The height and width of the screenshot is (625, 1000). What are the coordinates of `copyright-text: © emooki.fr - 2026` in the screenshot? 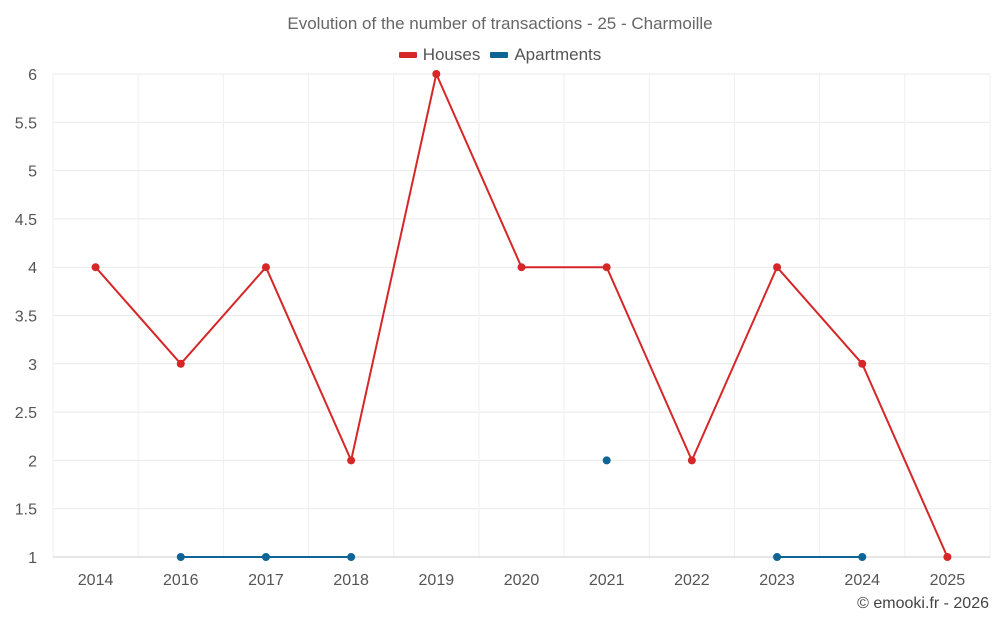 It's located at (923, 603).